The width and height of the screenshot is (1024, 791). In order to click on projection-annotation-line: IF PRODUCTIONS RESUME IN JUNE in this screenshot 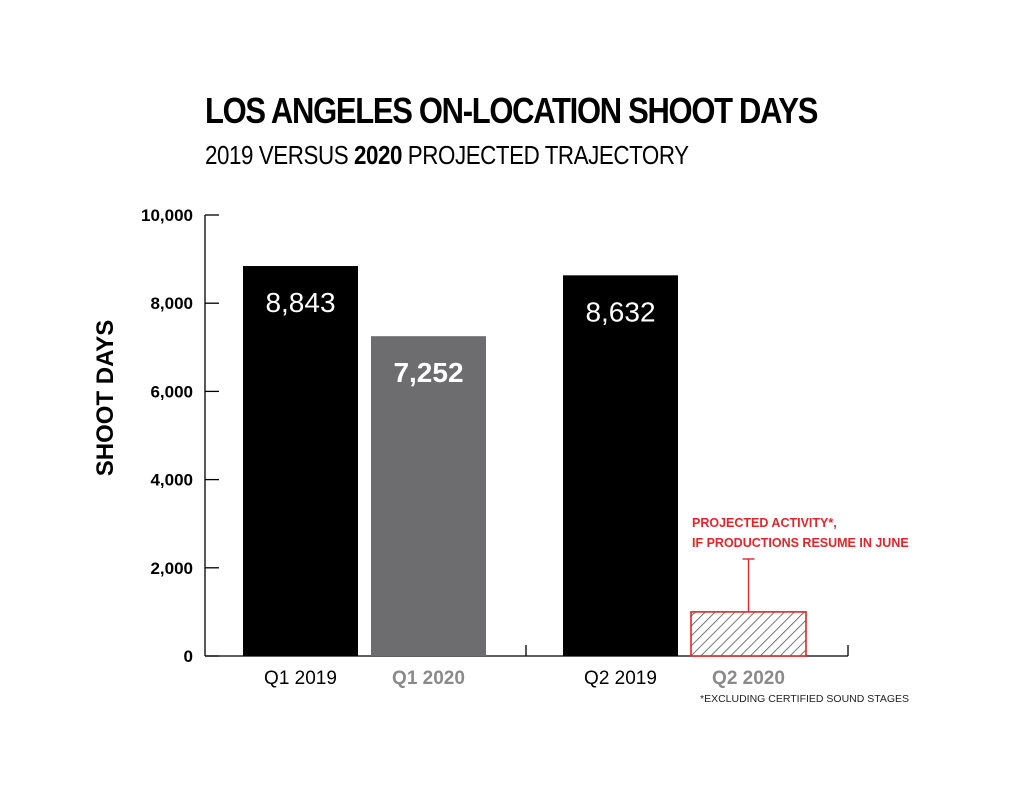, I will do `click(800, 543)`.